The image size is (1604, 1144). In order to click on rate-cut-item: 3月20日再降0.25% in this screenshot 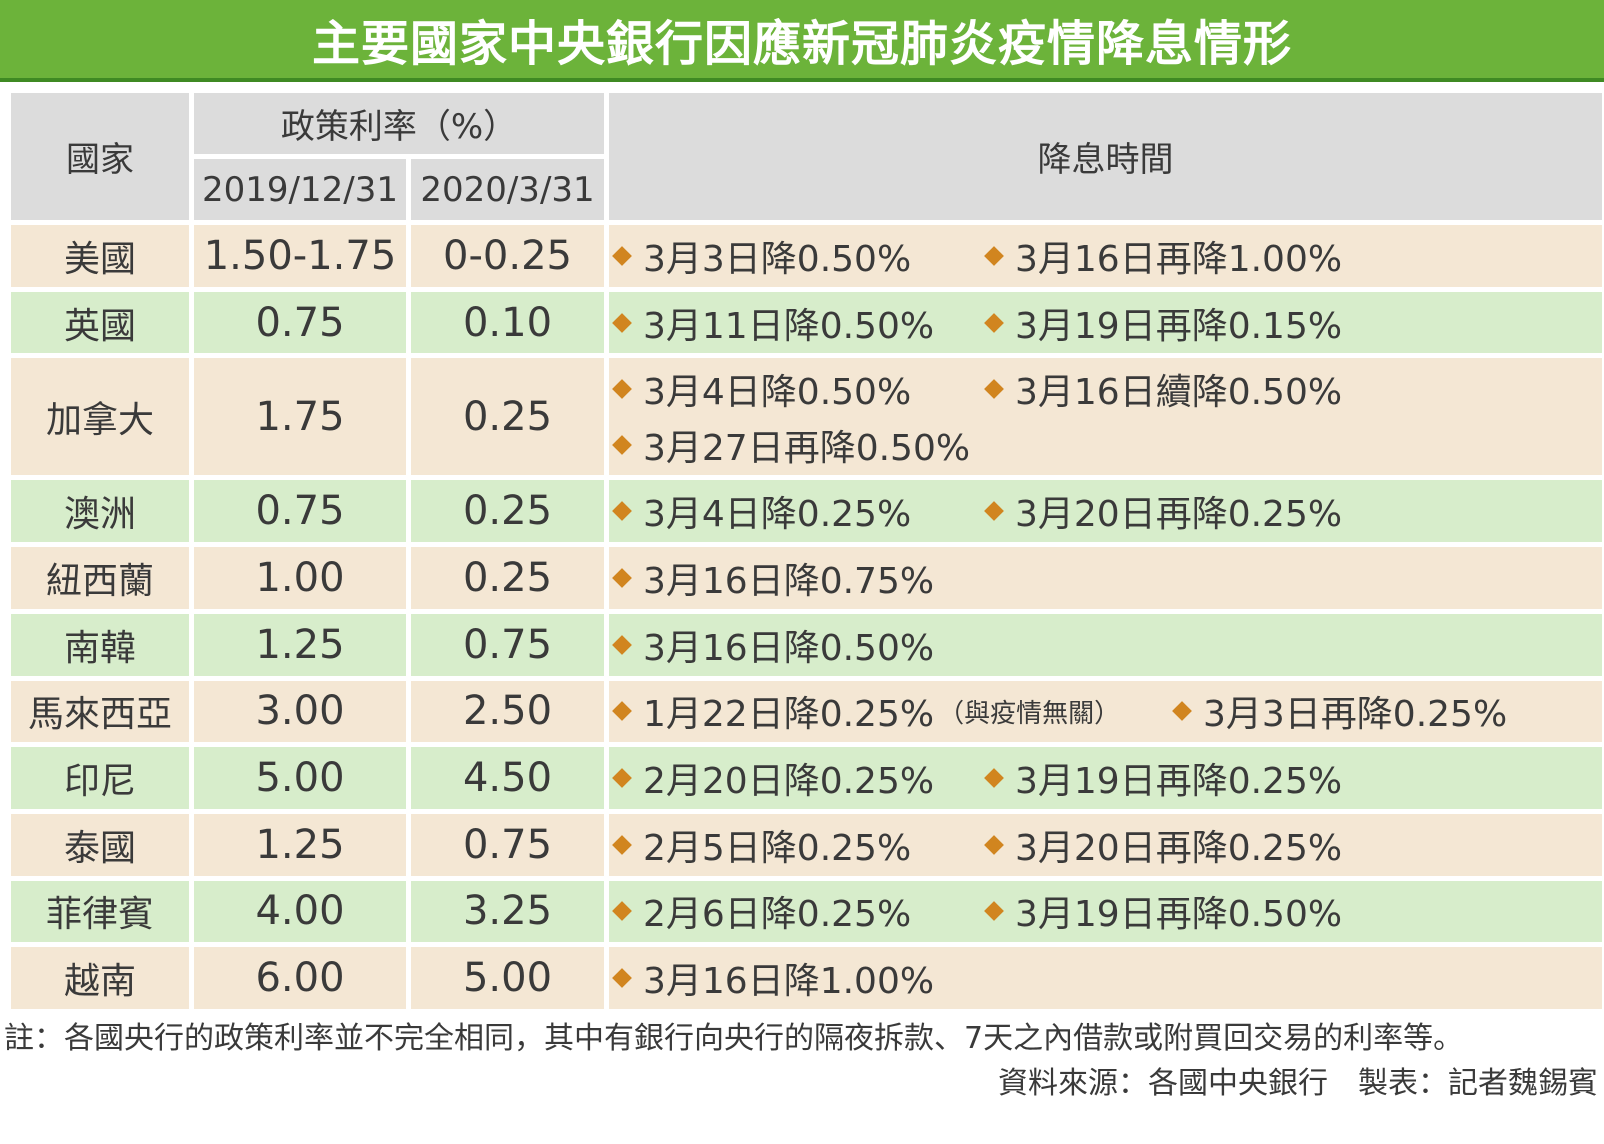, I will do `click(1161, 845)`.